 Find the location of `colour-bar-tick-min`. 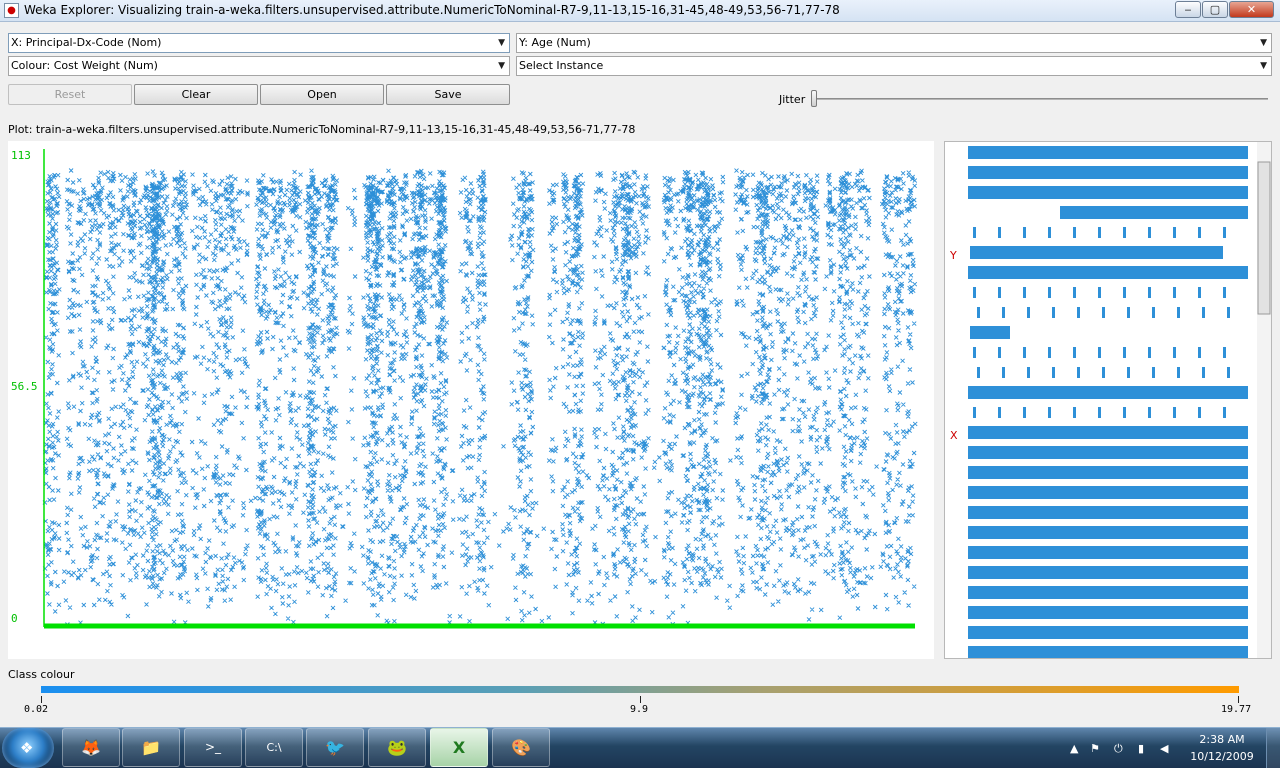

colour-bar-tick-min is located at coordinates (41, 699).